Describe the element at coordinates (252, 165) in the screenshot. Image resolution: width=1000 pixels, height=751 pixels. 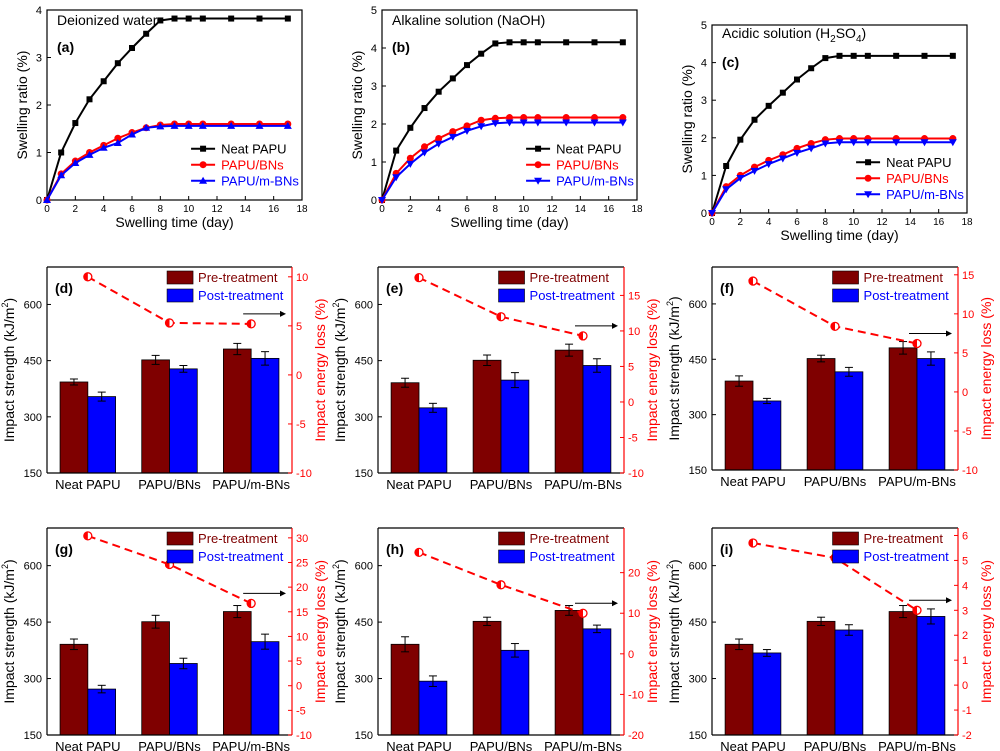
I see `legend-label: PAPU/BNs` at that location.